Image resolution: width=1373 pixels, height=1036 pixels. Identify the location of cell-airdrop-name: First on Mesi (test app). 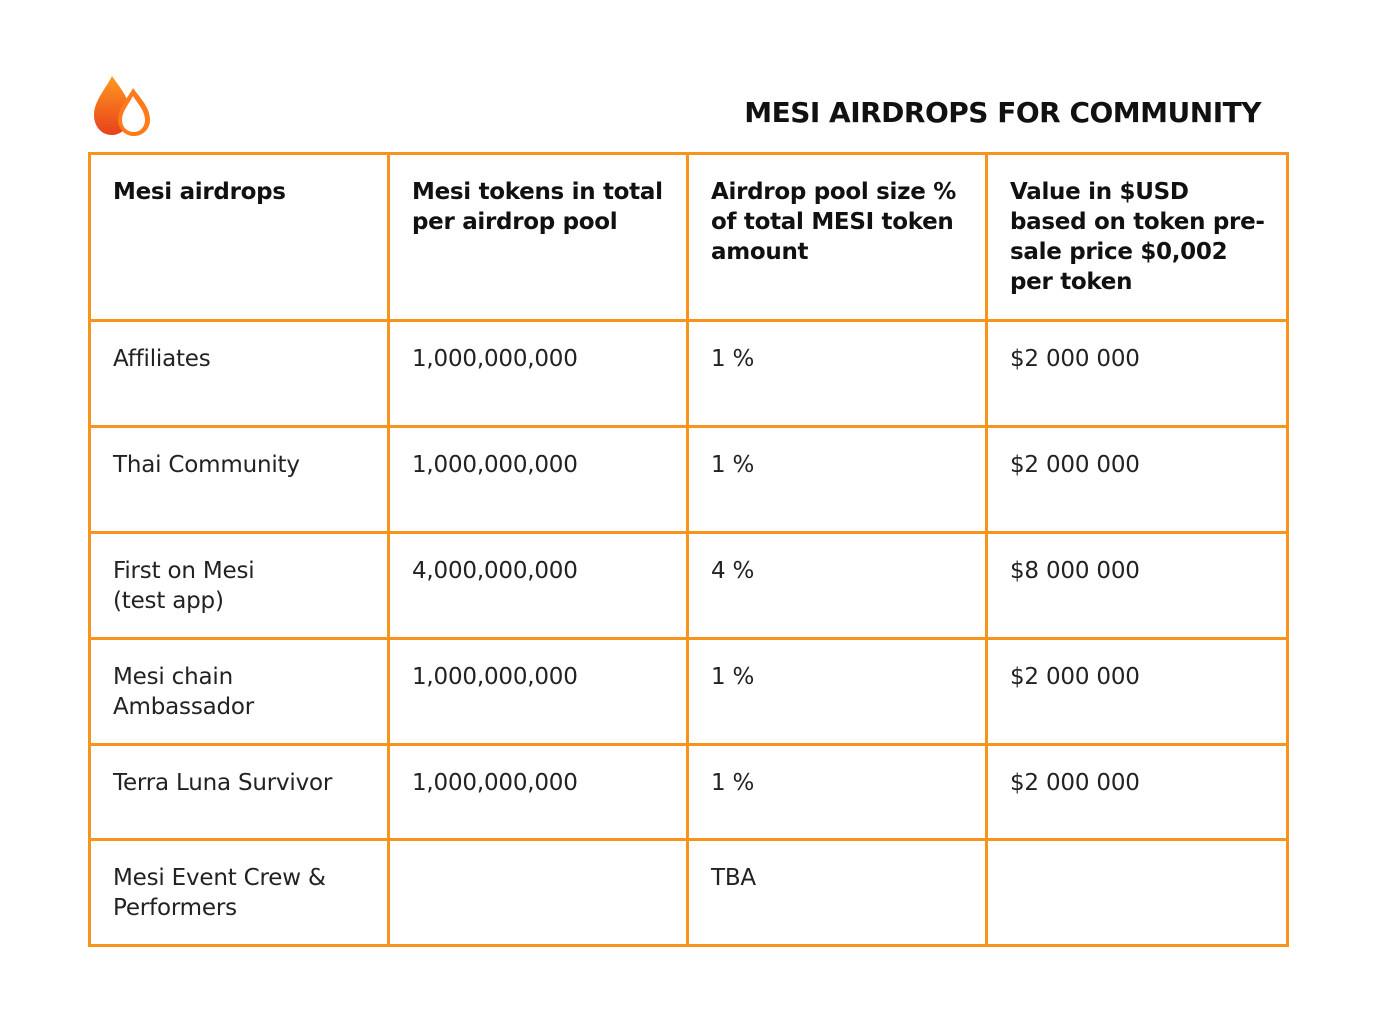
(239, 585).